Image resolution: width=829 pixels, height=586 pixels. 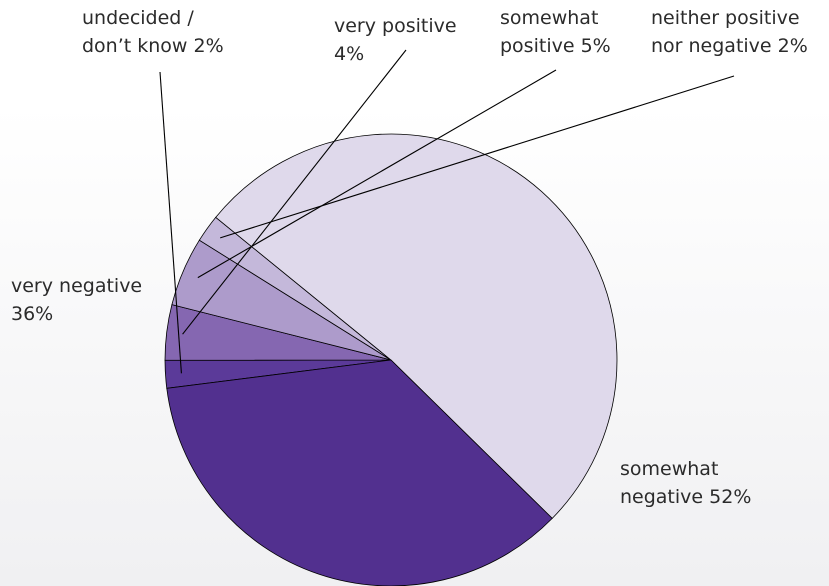 I want to click on label-somewhat-negative: somewhat negative 52%, so click(x=686, y=483).